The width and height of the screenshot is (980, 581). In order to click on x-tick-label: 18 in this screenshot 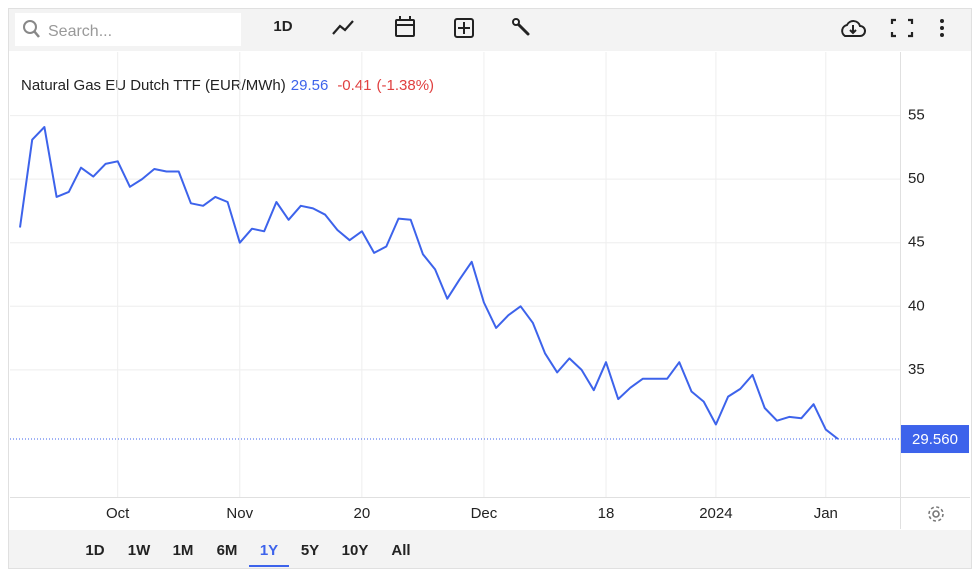, I will do `click(606, 513)`.